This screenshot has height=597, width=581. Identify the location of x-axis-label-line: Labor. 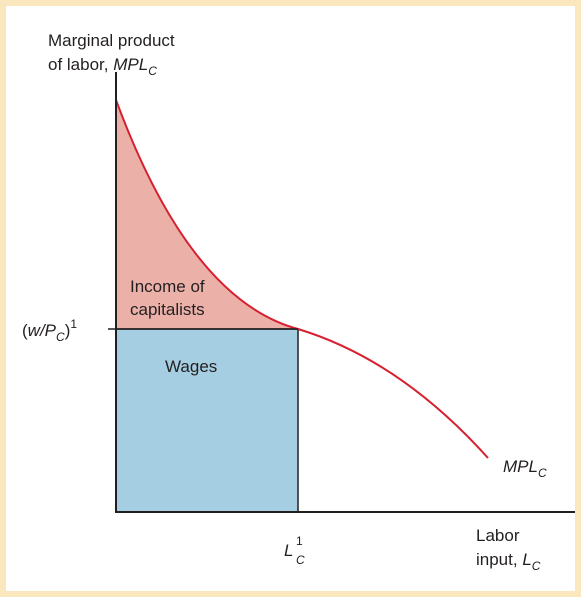
(498, 535).